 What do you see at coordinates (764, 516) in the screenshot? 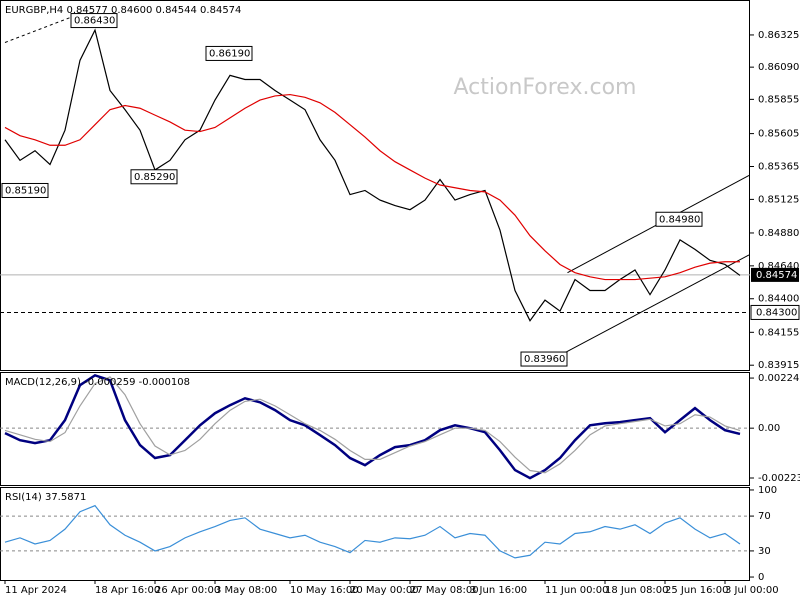
I see `y-tick-label: 70` at bounding box center [764, 516].